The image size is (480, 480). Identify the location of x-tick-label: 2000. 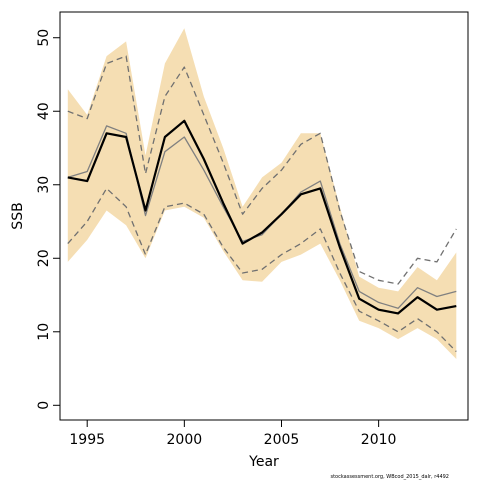
(185, 440).